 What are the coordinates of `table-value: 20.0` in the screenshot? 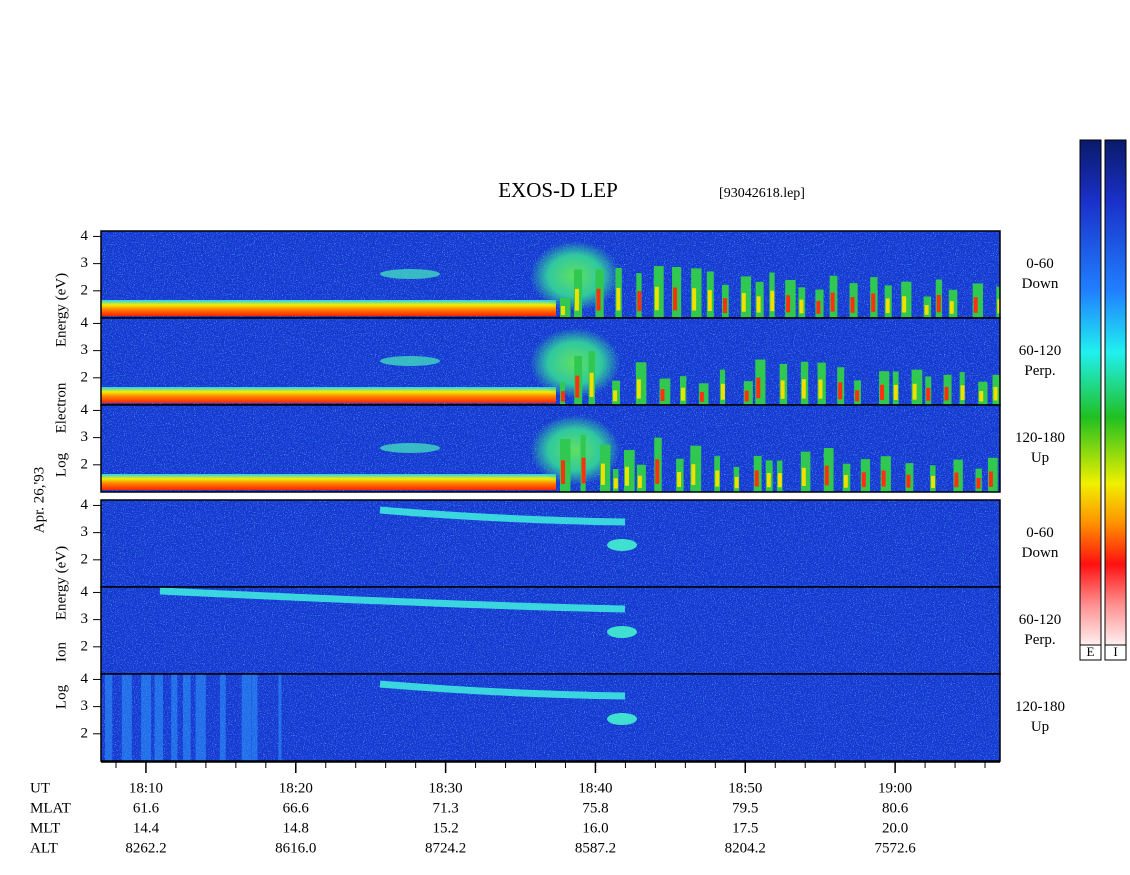 It's located at (895, 828).